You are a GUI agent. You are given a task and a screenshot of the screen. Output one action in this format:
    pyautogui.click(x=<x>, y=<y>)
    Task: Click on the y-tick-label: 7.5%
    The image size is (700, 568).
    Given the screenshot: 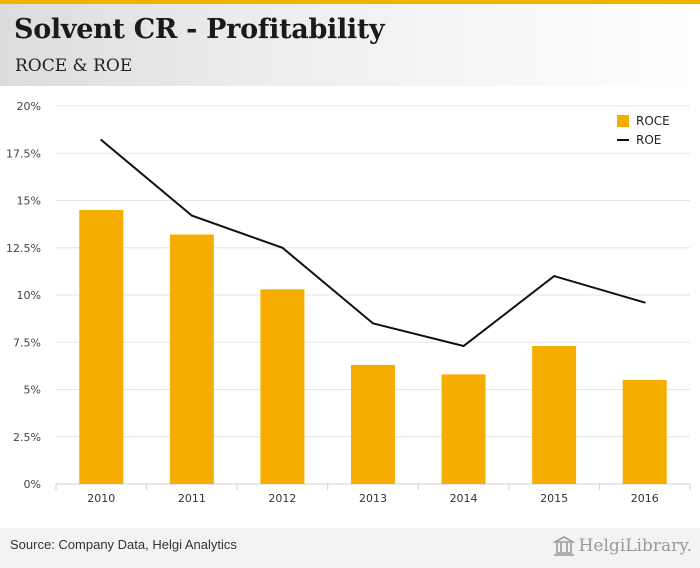 What is the action you would take?
    pyautogui.click(x=27, y=342)
    